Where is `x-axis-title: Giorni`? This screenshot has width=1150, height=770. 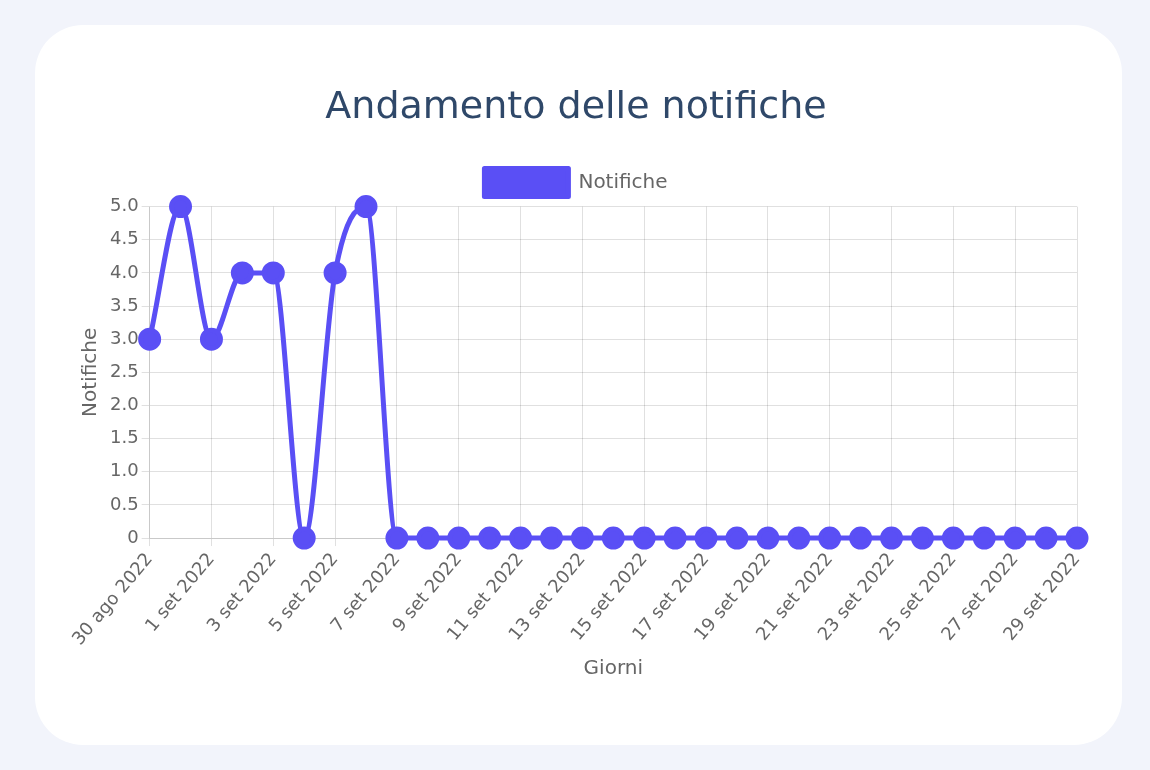 x-axis-title: Giorni is located at coordinates (613, 667).